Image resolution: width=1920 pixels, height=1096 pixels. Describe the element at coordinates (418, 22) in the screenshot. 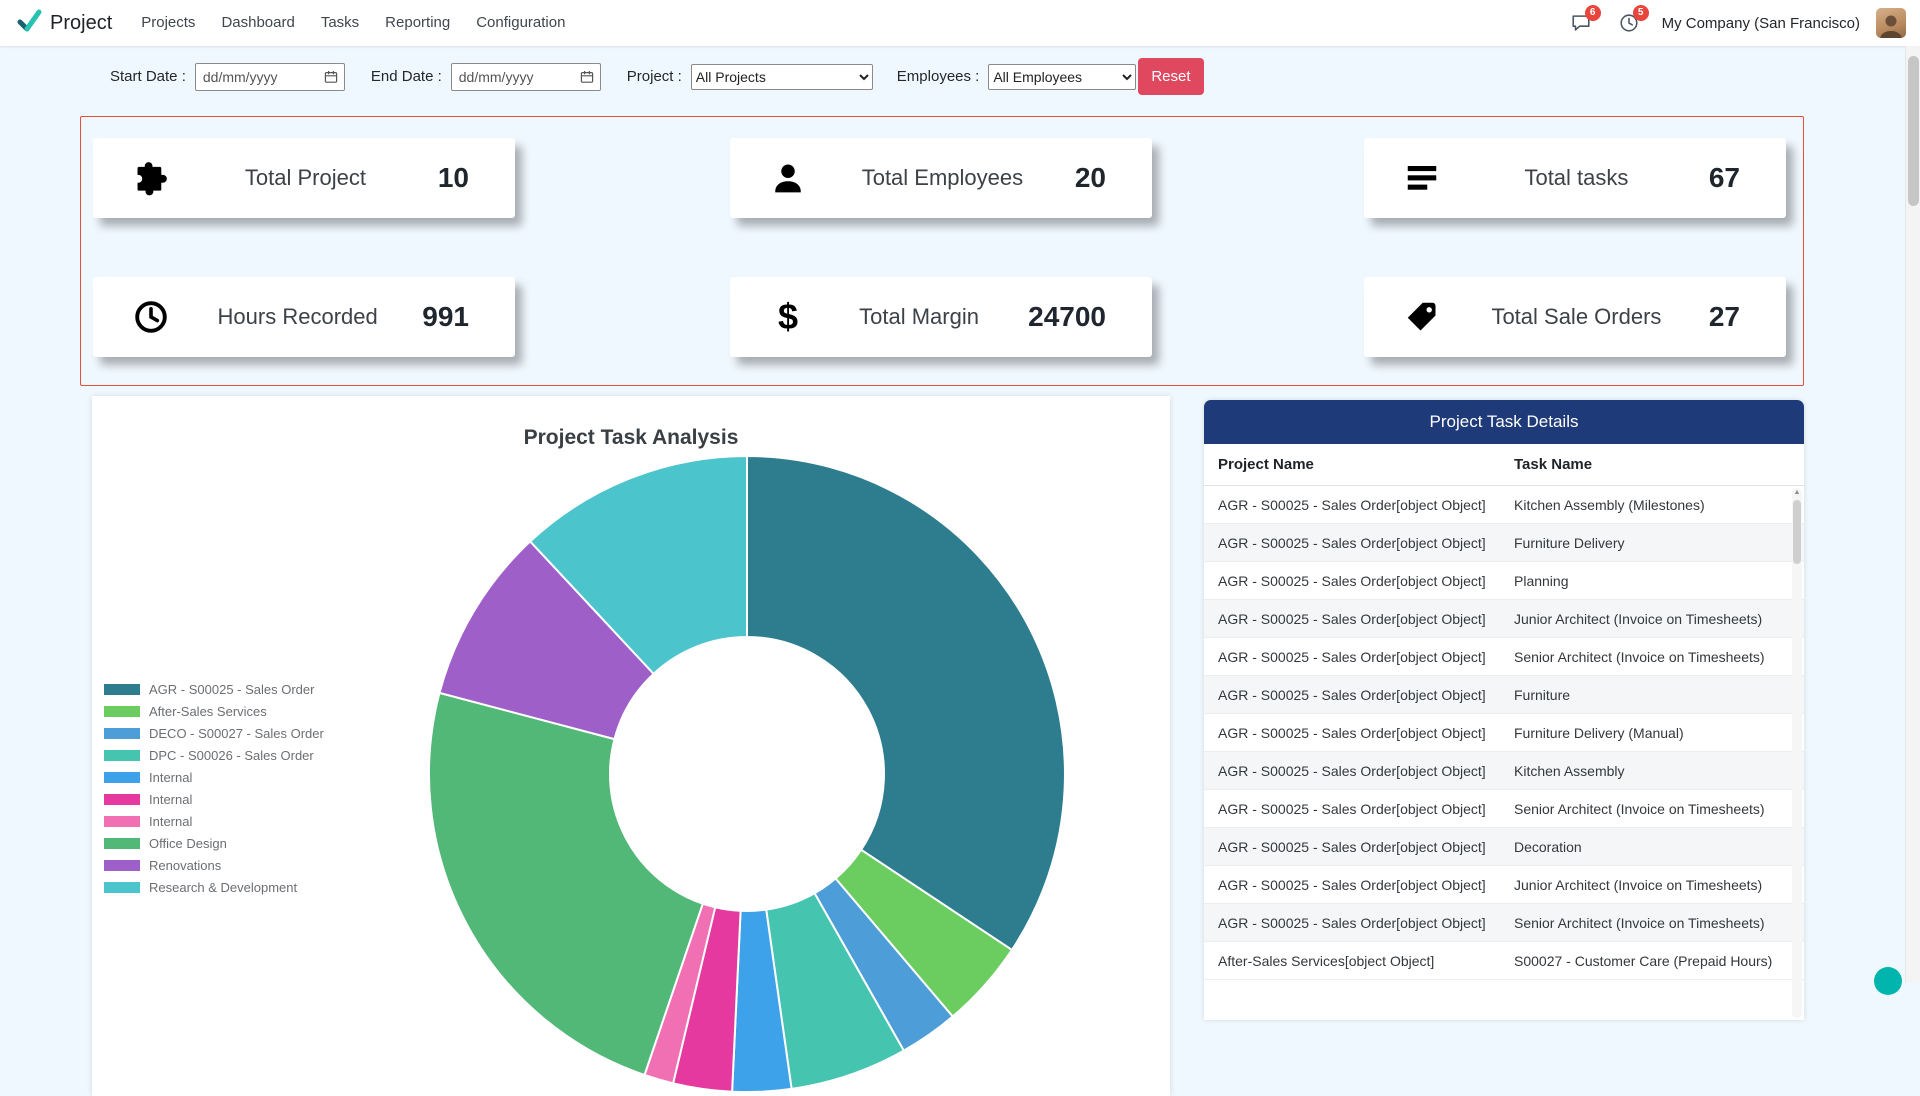

I see `nav-item-reporting: Reporting` at that location.